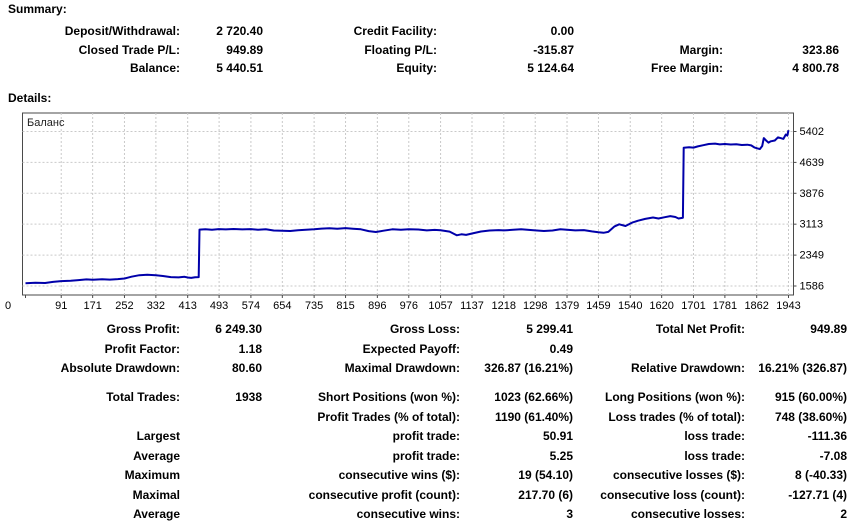 This screenshot has height=532, width=866. What do you see at coordinates (8, 306) in the screenshot?
I see `x-axis-label: 0` at bounding box center [8, 306].